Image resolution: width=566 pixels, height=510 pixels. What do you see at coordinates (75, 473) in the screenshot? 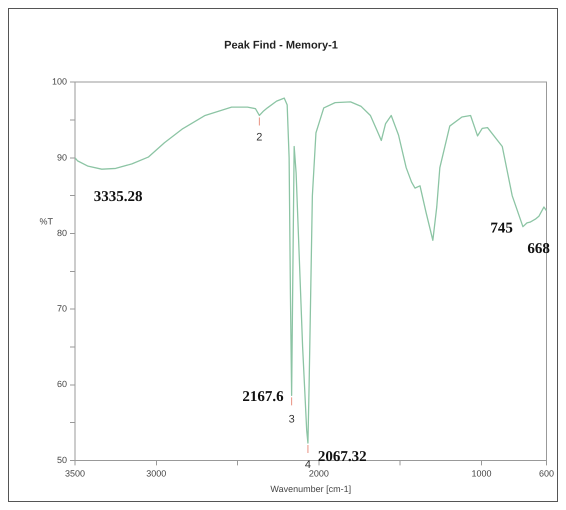
I see `x-tick-label: 3500` at bounding box center [75, 473].